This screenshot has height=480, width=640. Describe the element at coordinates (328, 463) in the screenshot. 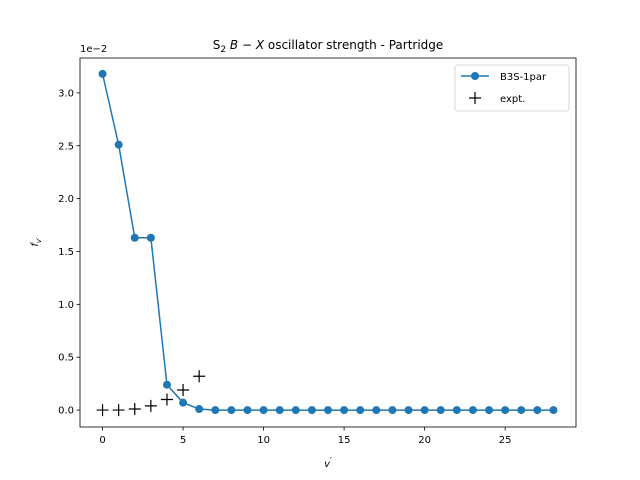

I see `x-axis-label: v′` at that location.